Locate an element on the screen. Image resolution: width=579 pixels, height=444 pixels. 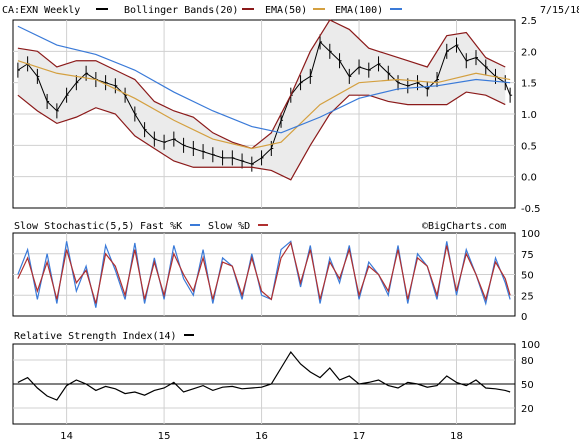
x-axis: 14 15 16 17 18 is located at coordinates (261, 436).